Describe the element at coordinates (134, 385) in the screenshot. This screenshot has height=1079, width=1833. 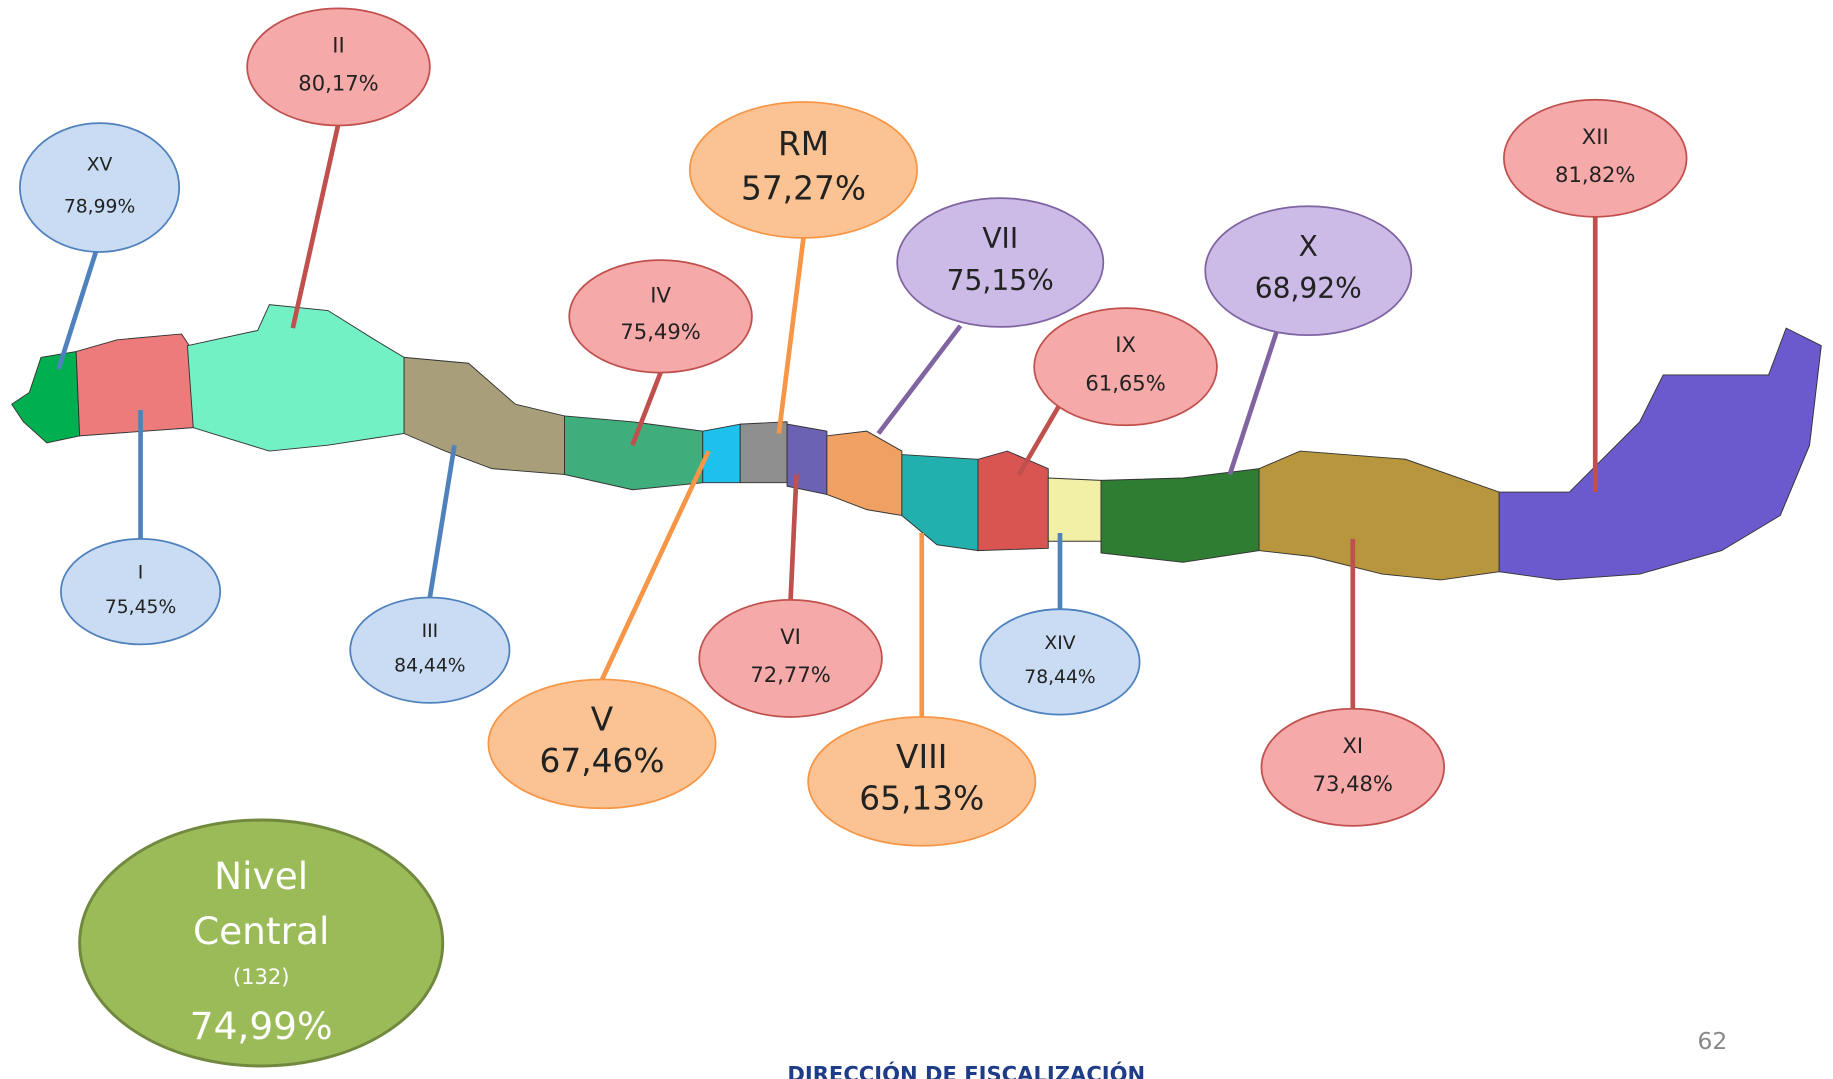
I see `region-i` at that location.